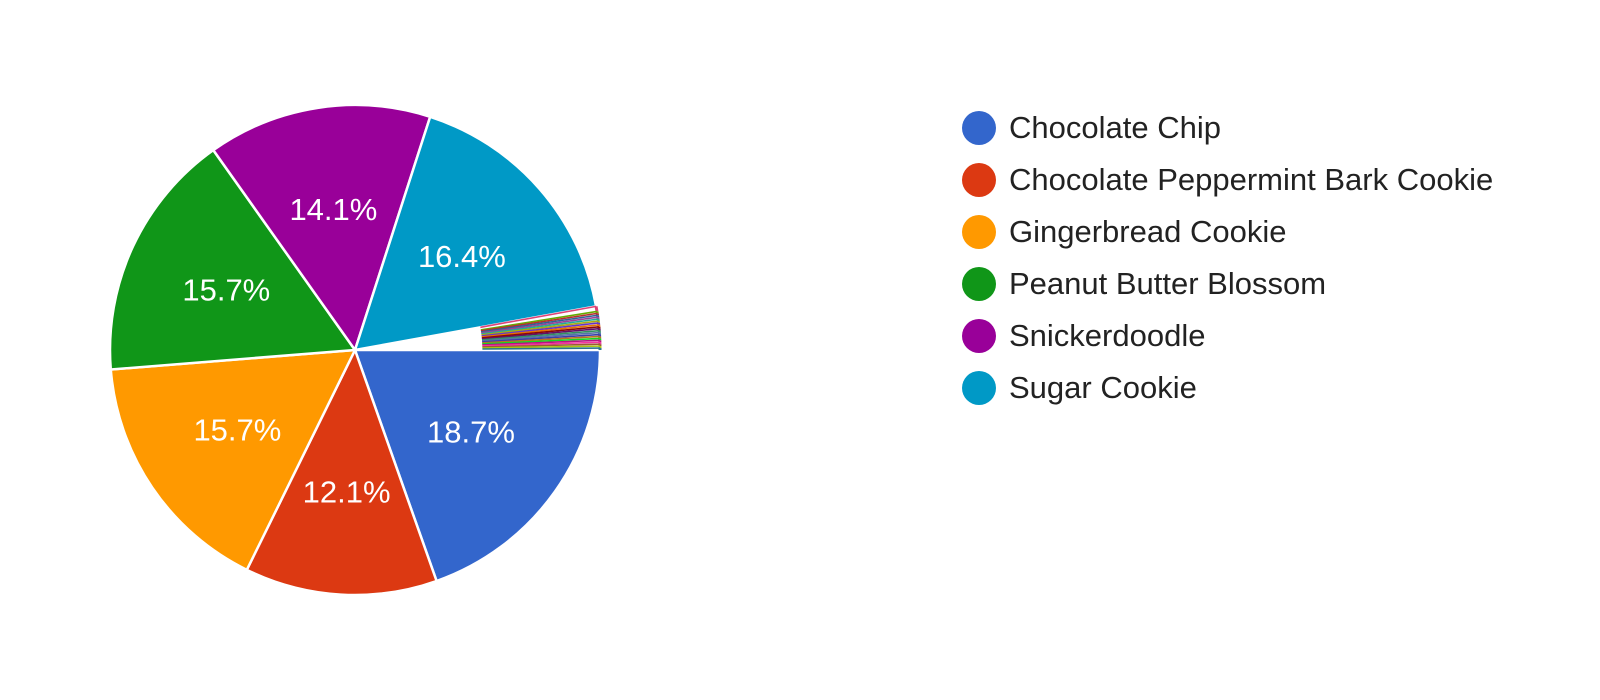 The height and width of the screenshot is (700, 1600). Describe the element at coordinates (1107, 335) in the screenshot. I see `legend-label: Snickerdoodle` at that location.